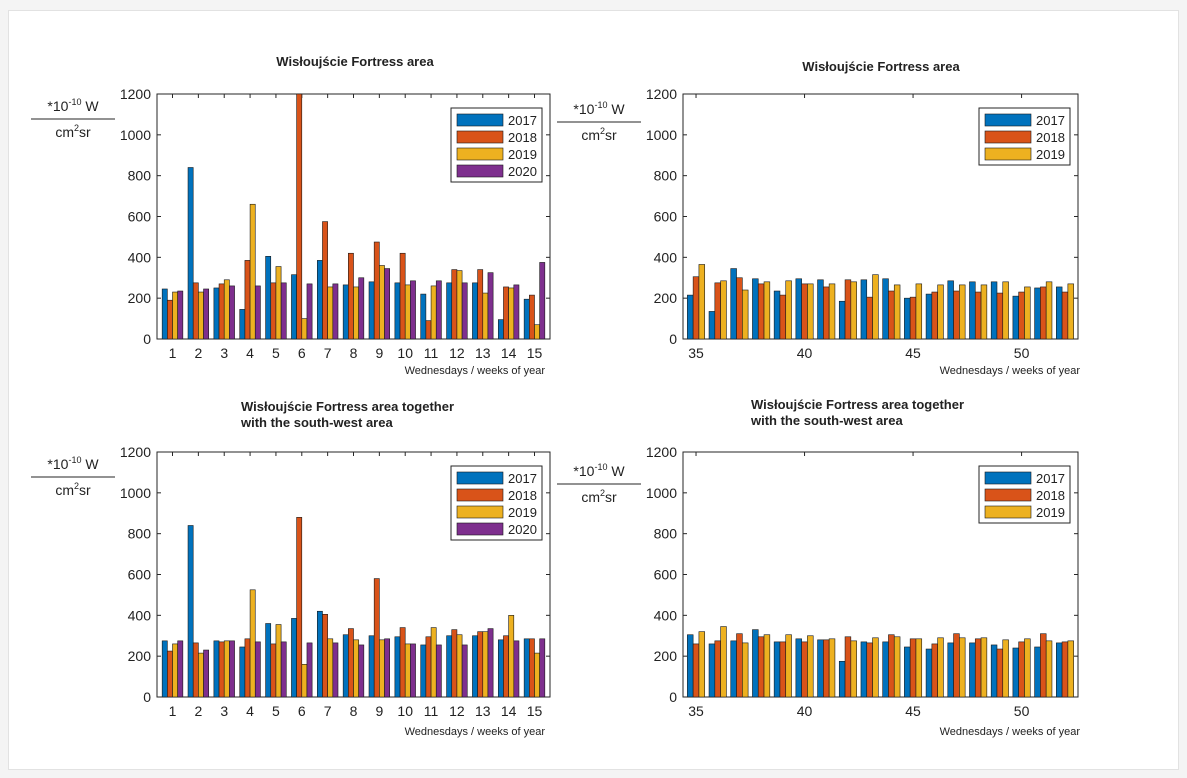 This screenshot has height=778, width=1187. I want to click on x-tick-label: 35, so click(696, 353).